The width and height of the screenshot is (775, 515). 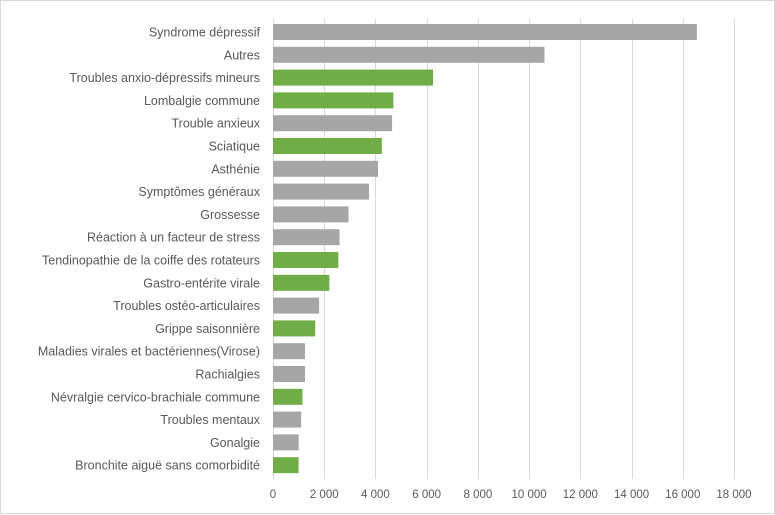 I want to click on x-tick-label: 0, so click(x=273, y=495).